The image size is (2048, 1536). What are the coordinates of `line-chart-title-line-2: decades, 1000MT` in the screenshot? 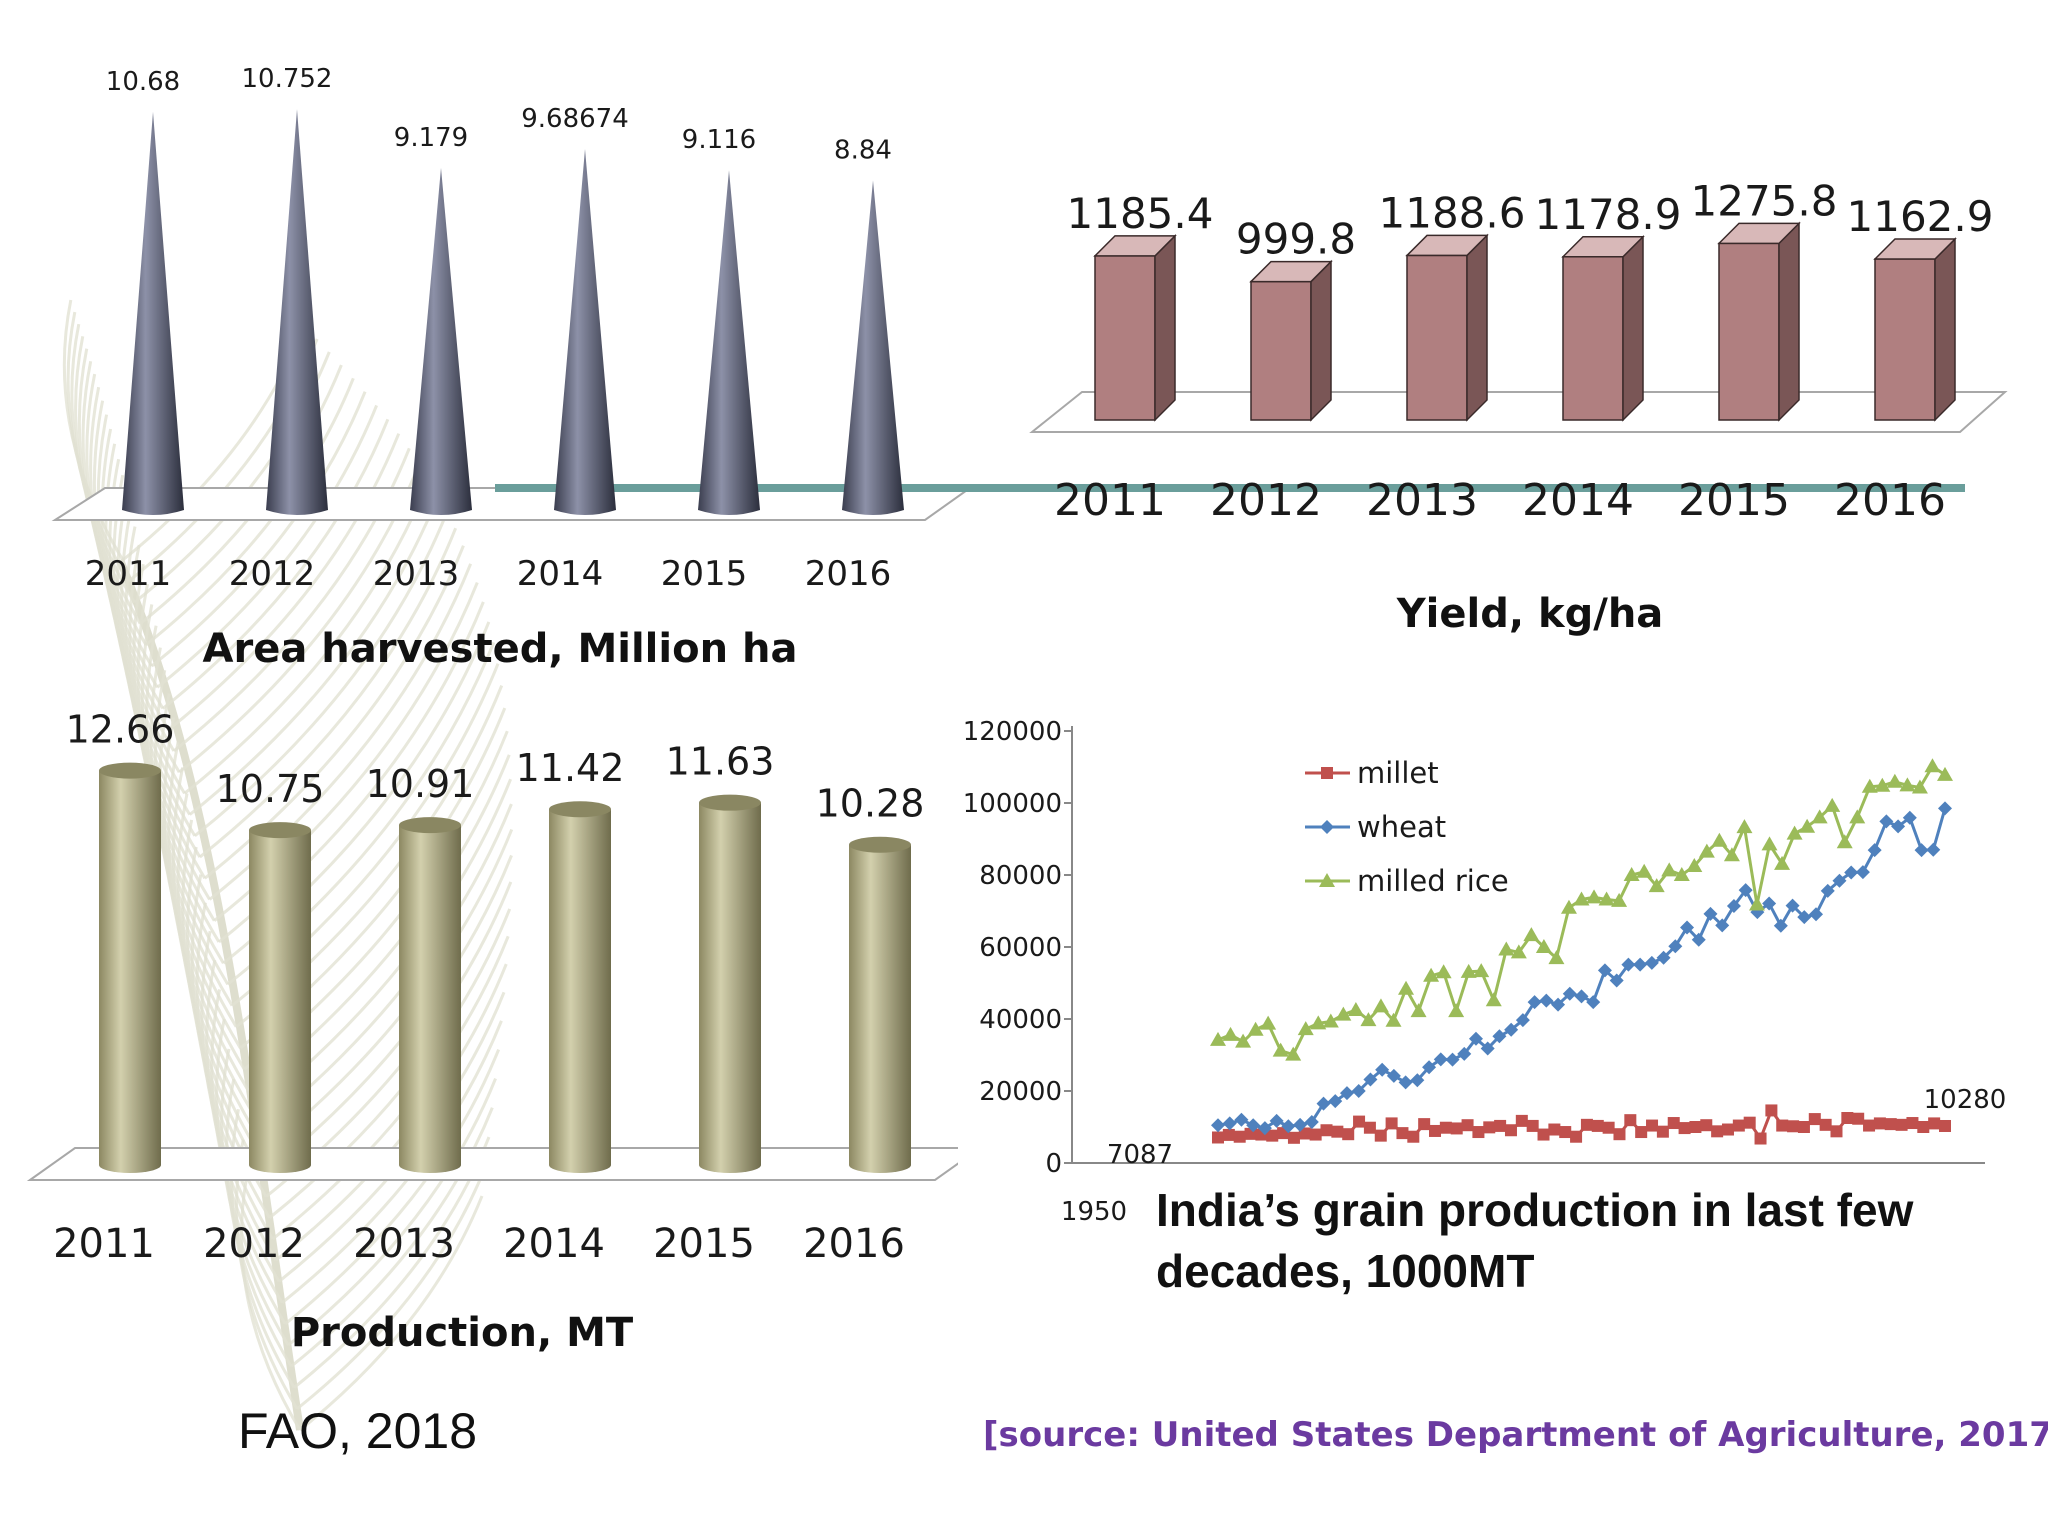 It's located at (1345, 1271).